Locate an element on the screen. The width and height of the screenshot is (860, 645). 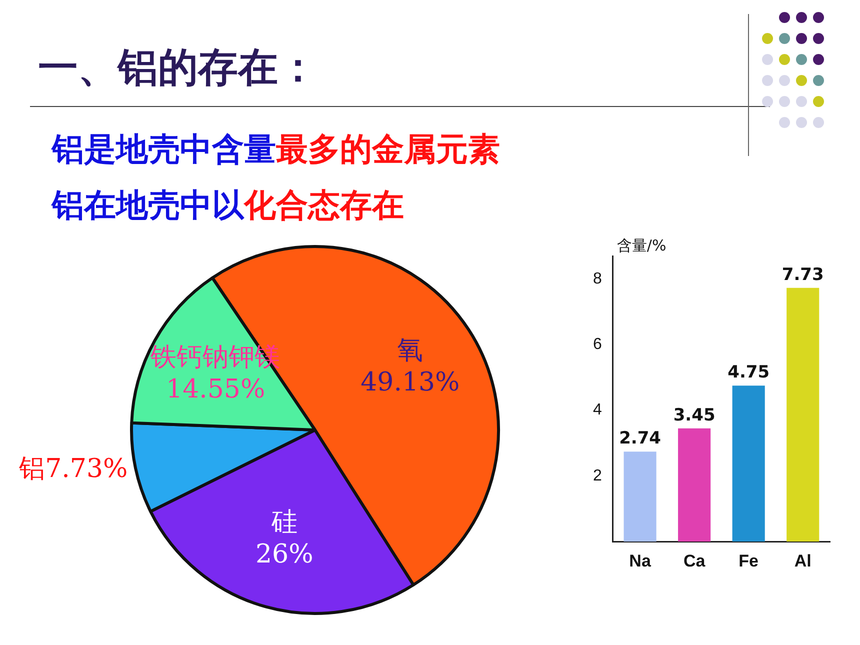
x-tick-label: Ca is located at coordinates (694, 560).